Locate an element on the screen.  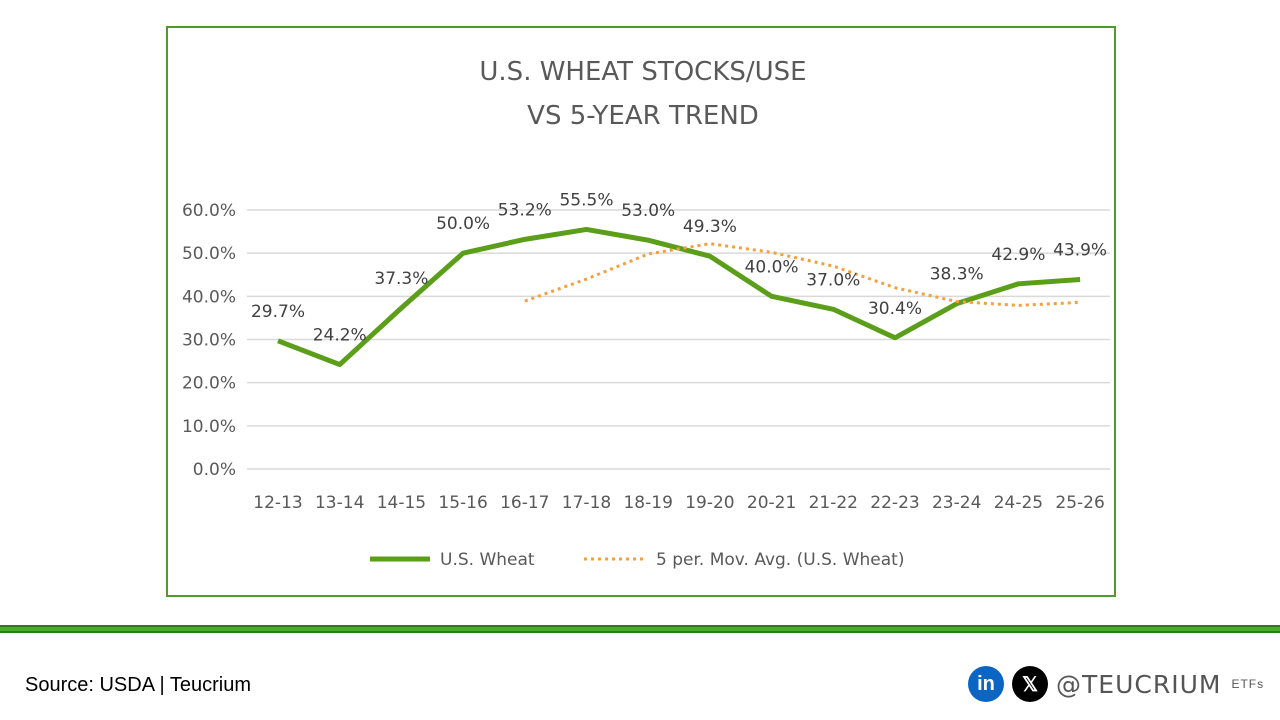
data-label: 37.3% is located at coordinates (401, 279).